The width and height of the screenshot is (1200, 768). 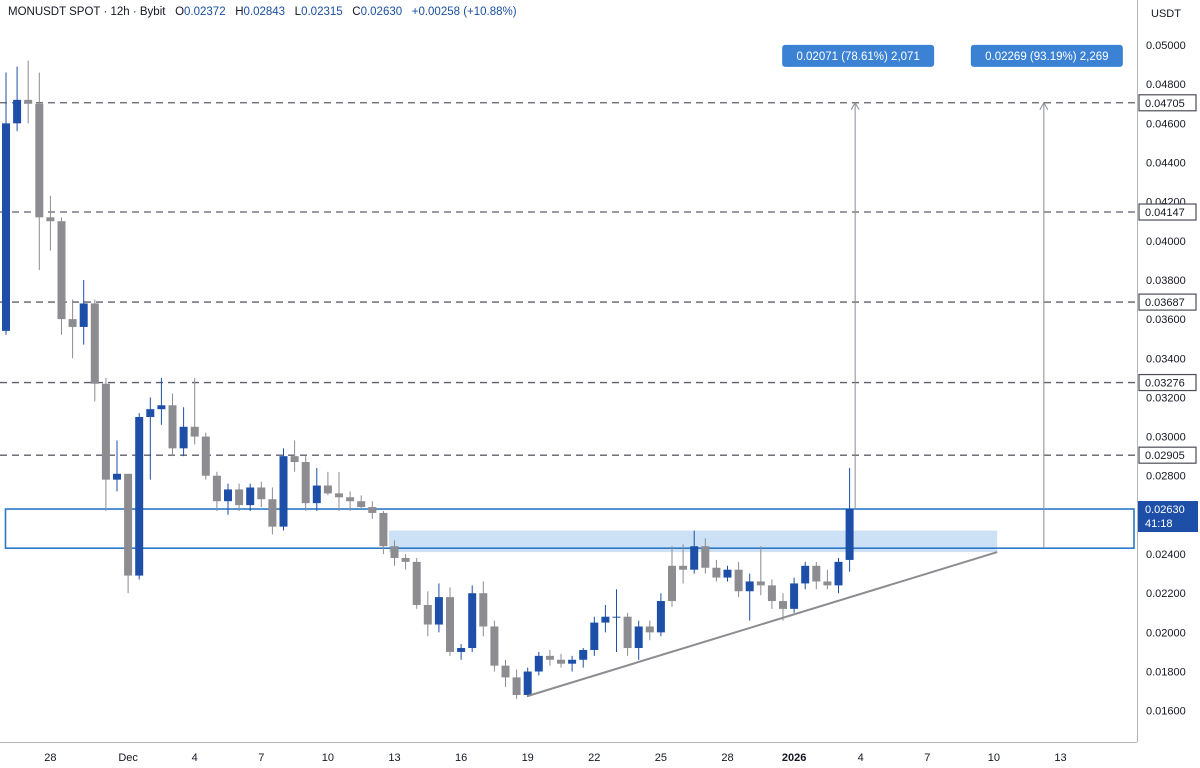 I want to click on time-tick: 19, so click(x=528, y=758).